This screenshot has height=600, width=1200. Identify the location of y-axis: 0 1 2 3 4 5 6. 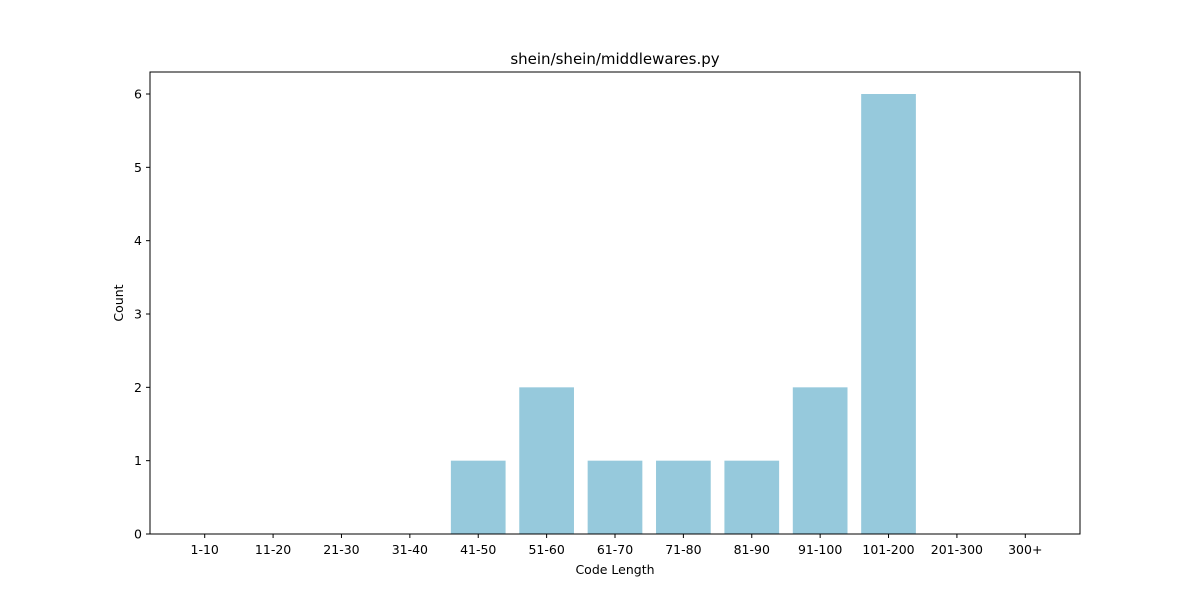
(142, 314).